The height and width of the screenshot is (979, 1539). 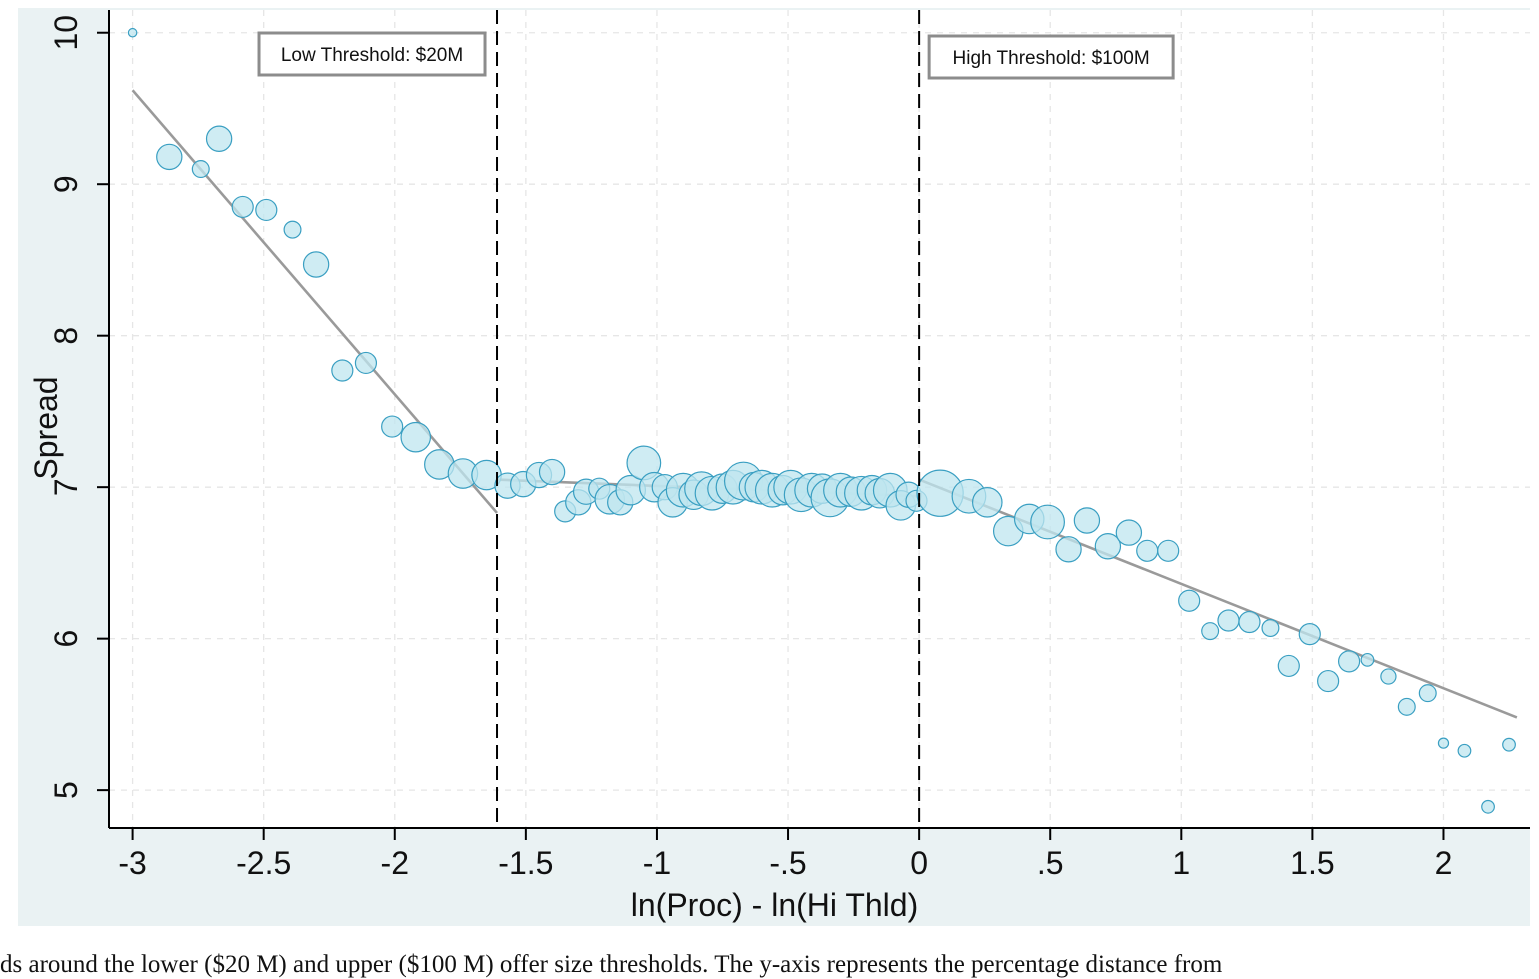 What do you see at coordinates (657, 863) in the screenshot?
I see `x-tick-label: -1` at bounding box center [657, 863].